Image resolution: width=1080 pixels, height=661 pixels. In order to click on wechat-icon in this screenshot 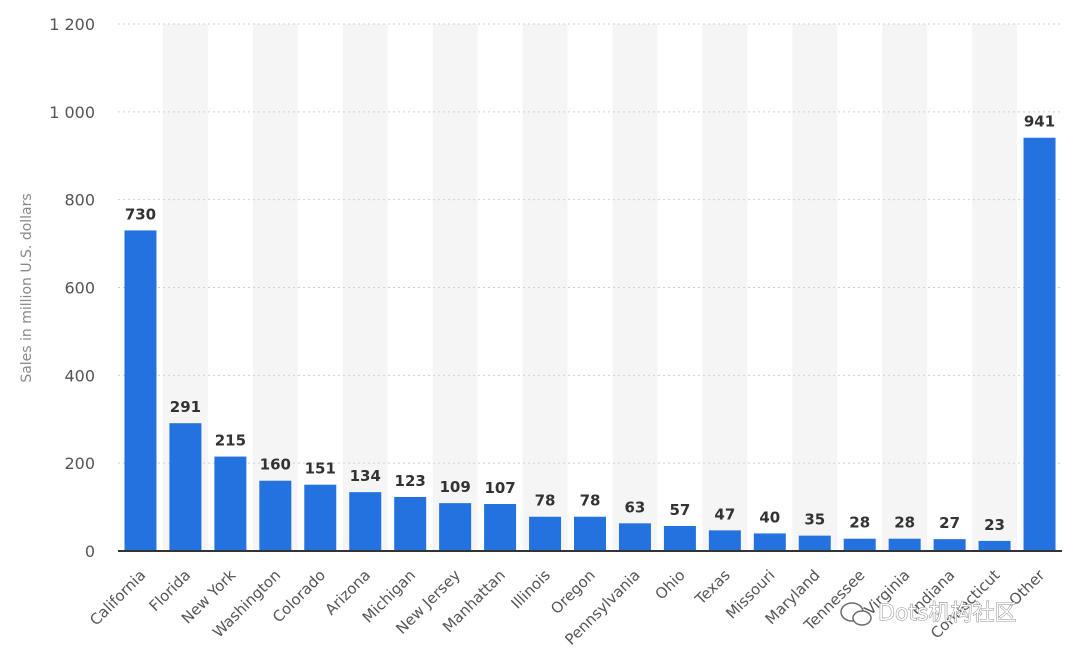, I will do `click(856, 614)`.